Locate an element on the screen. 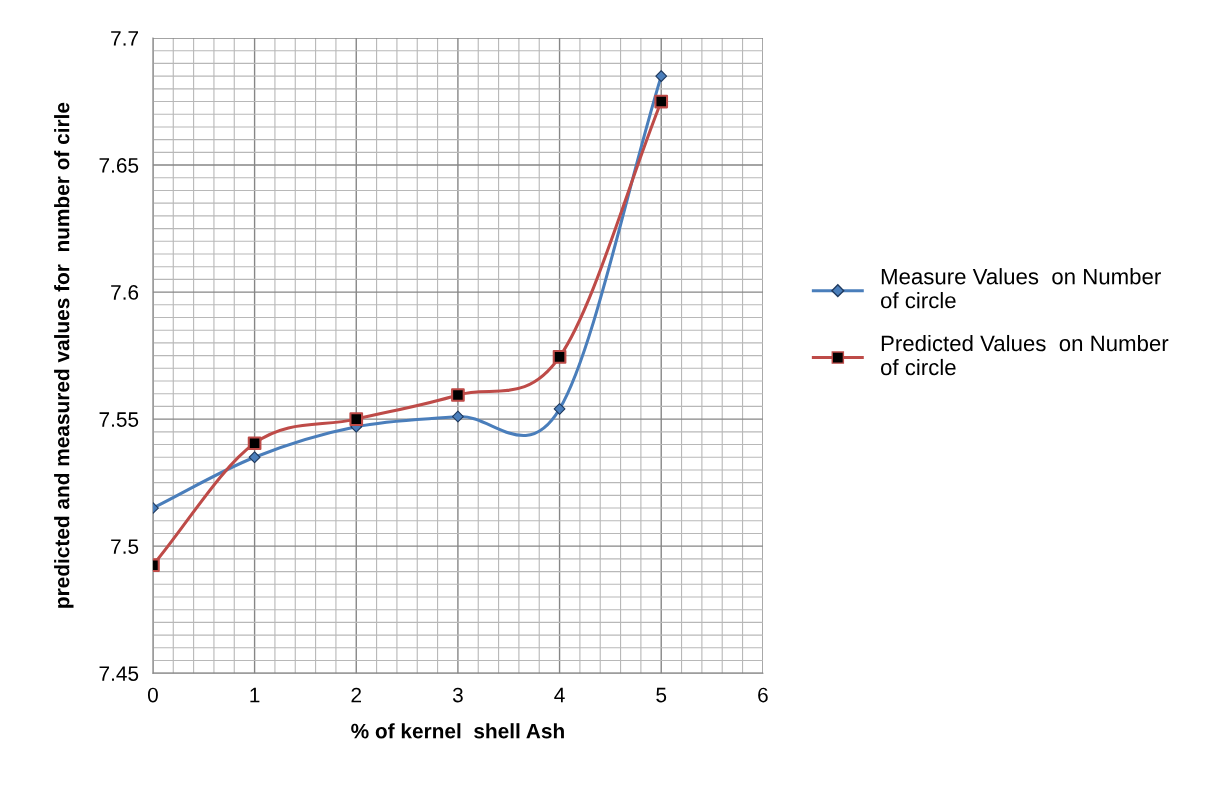 The width and height of the screenshot is (1209, 792). x-tick-label: 3 is located at coordinates (457, 695).